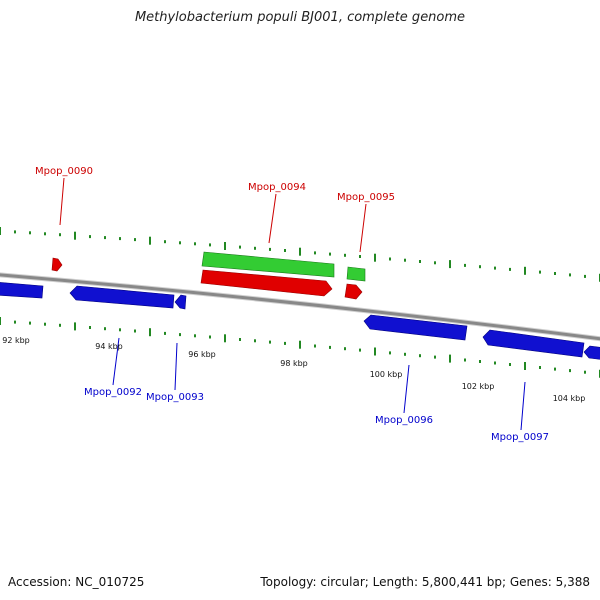 Image resolution: width=600 pixels, height=600 pixels. What do you see at coordinates (300, 307) in the screenshot?
I see `genome-backbone-line` at bounding box center [300, 307].